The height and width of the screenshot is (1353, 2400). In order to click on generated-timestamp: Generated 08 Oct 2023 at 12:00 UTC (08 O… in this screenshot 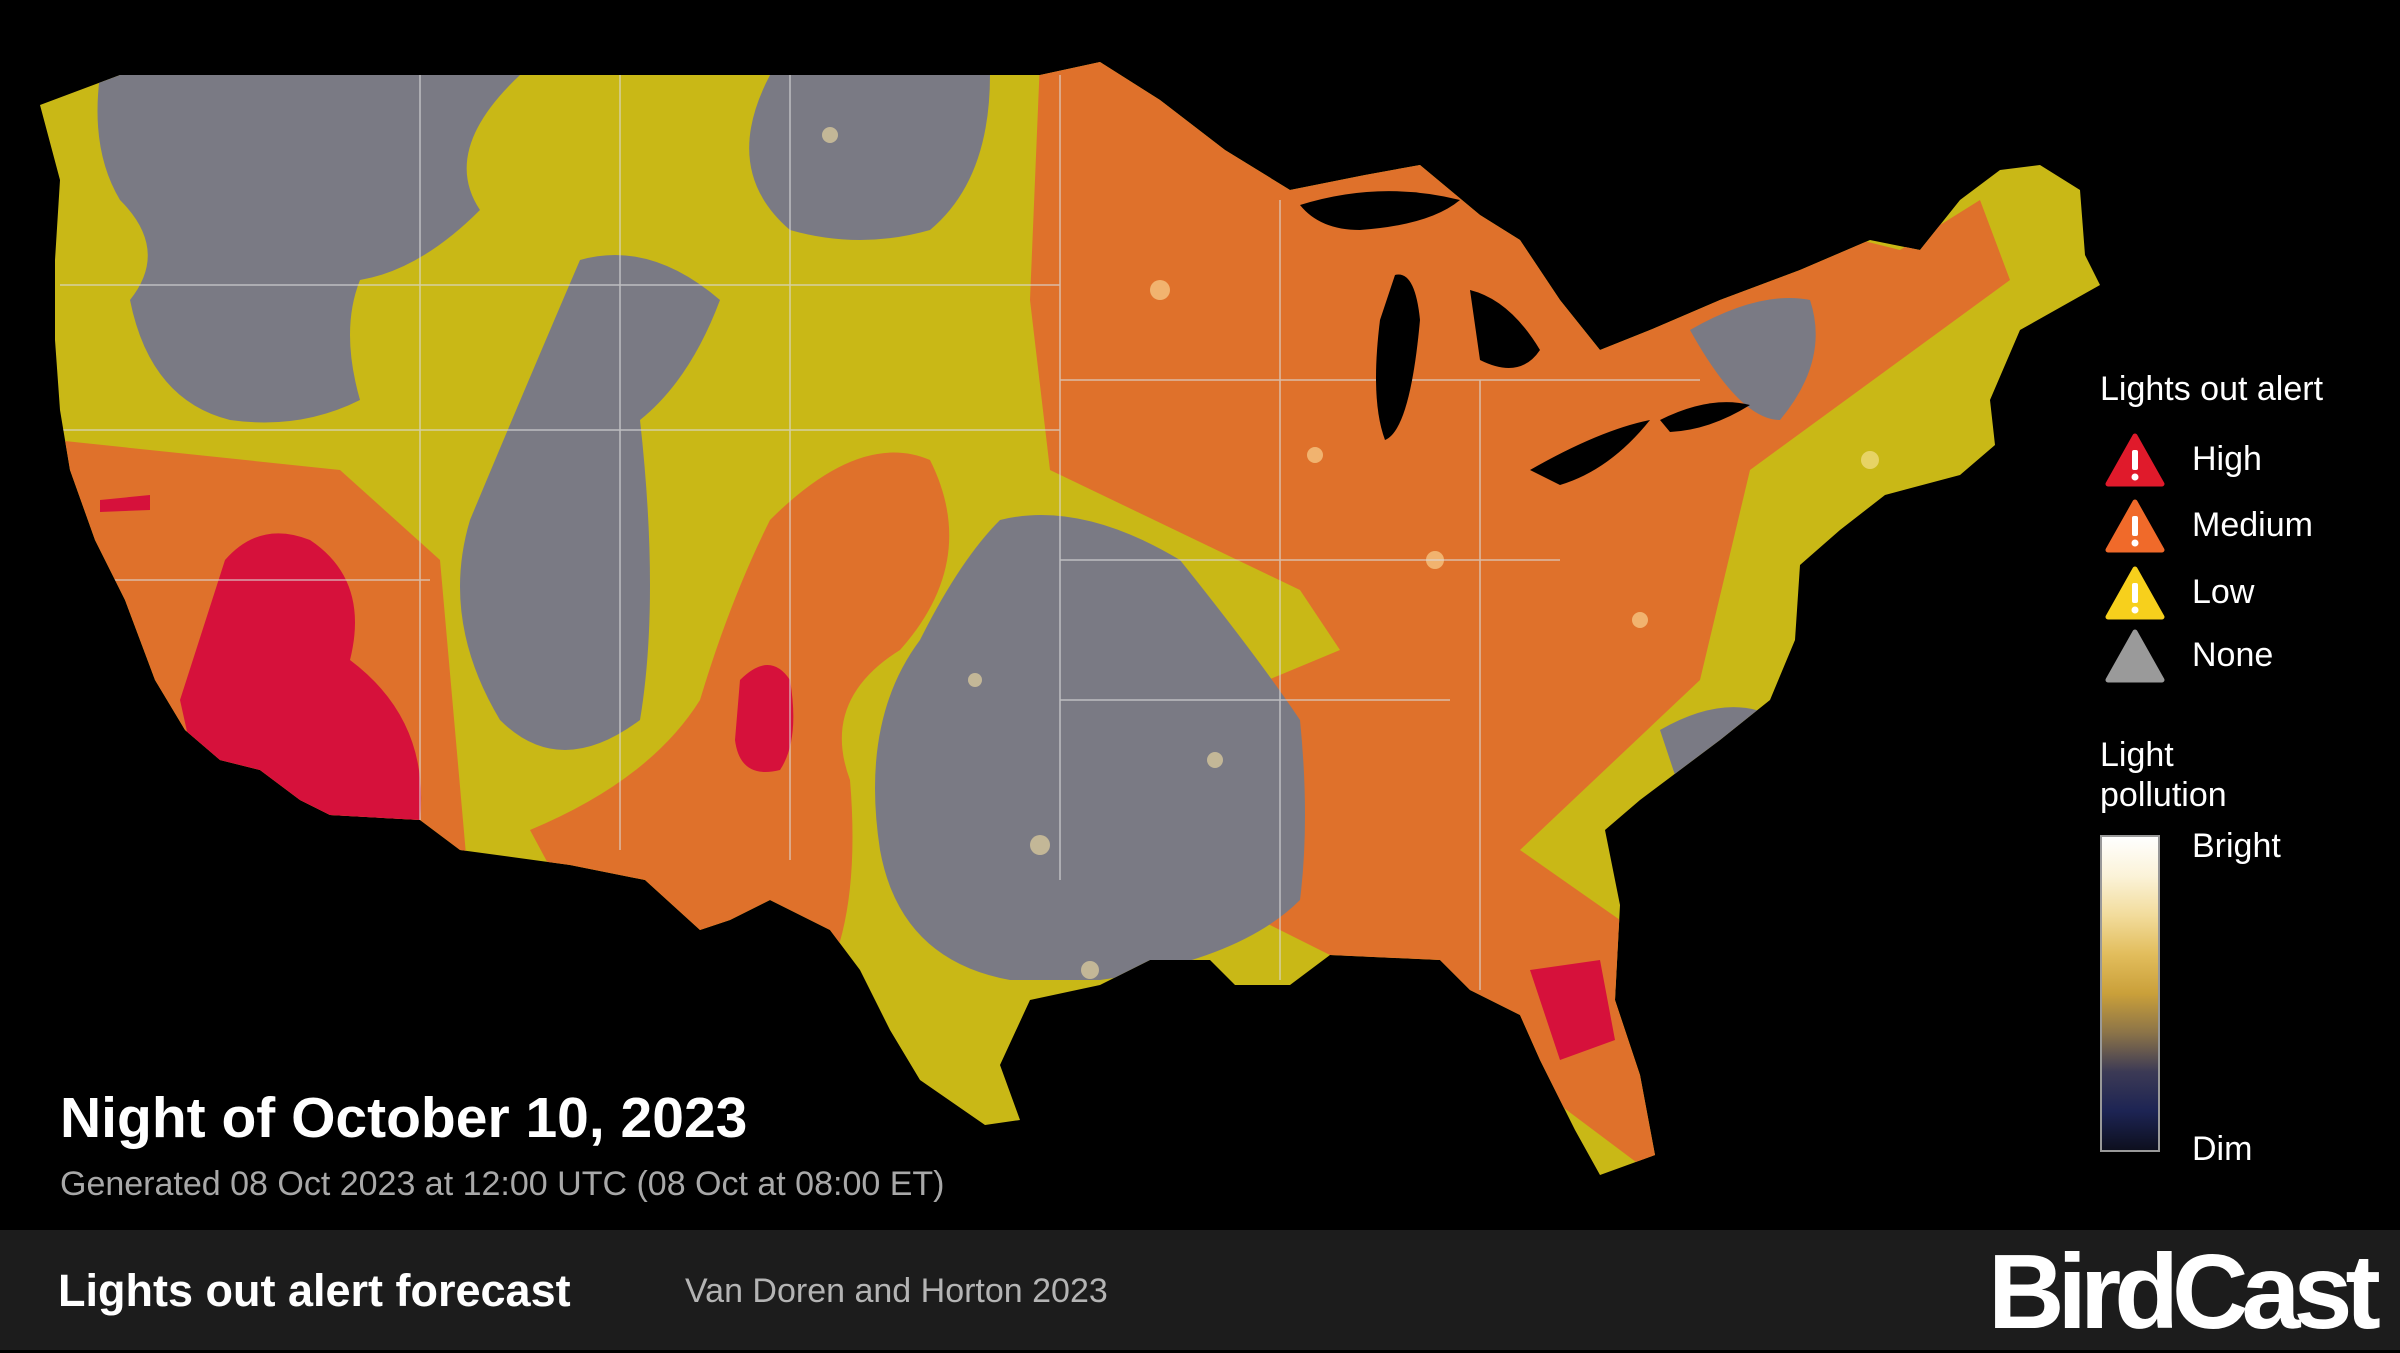, I will do `click(502, 1184)`.